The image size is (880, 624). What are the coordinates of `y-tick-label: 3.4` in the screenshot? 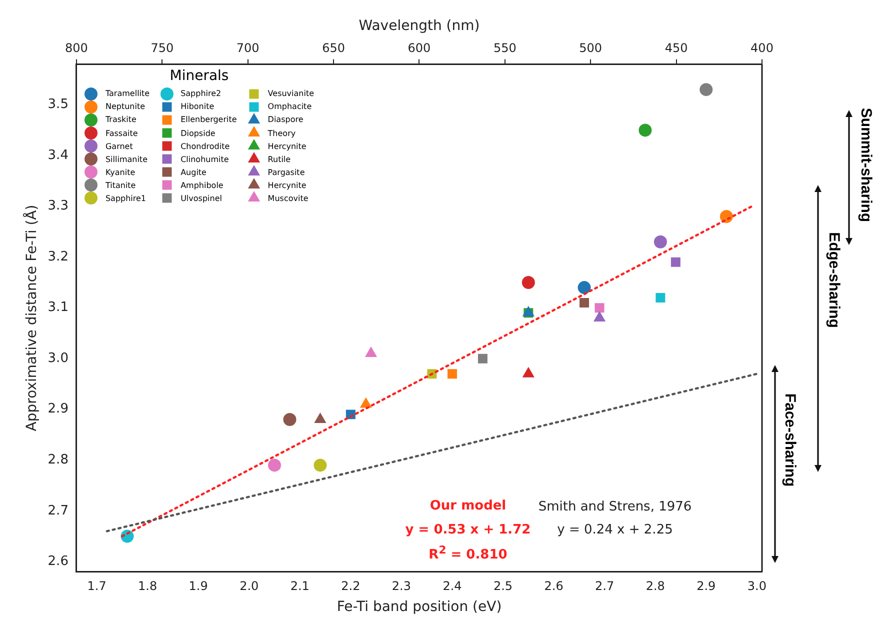 It's located at (58, 155).